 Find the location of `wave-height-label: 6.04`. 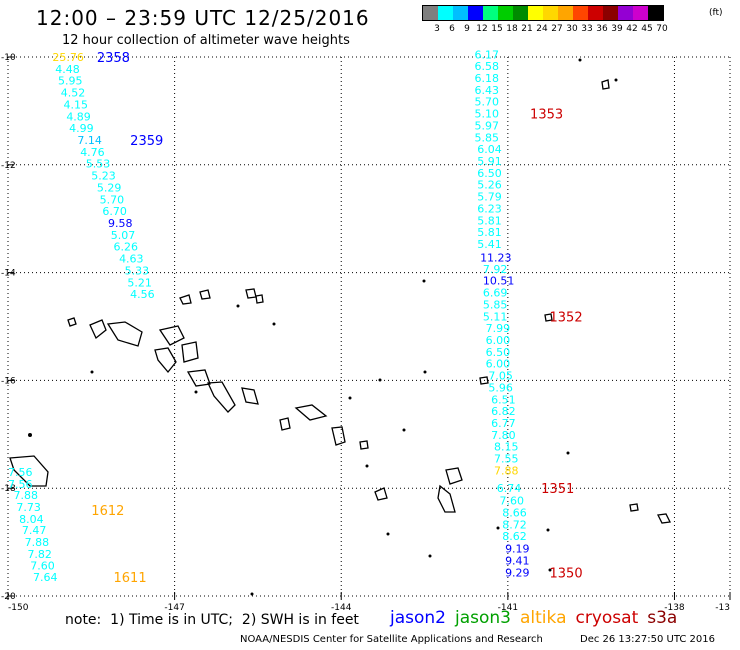

wave-height-label: 6.04 is located at coordinates (489, 149).